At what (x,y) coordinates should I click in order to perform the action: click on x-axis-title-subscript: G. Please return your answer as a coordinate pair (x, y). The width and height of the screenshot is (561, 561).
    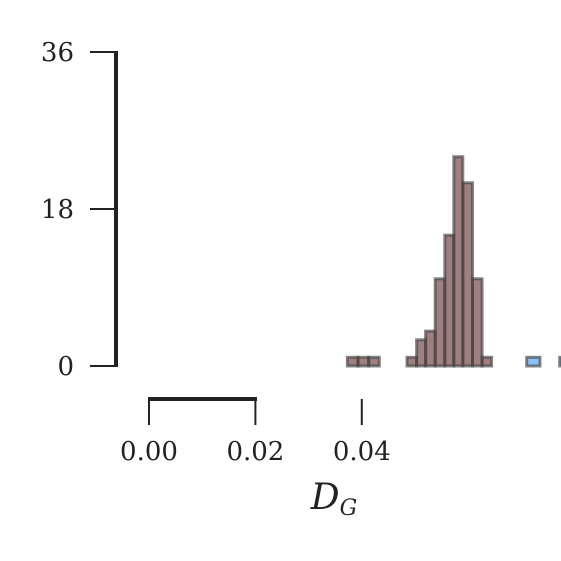
    Looking at the image, I should click on (349, 508).